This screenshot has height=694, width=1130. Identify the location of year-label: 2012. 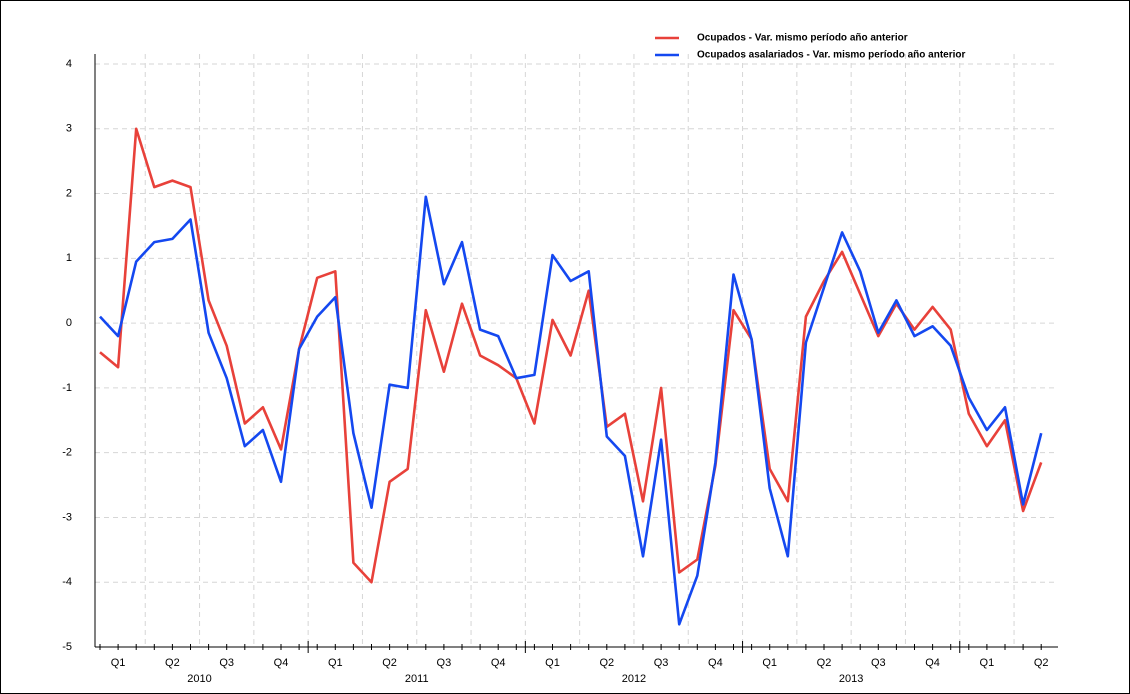
(634, 679).